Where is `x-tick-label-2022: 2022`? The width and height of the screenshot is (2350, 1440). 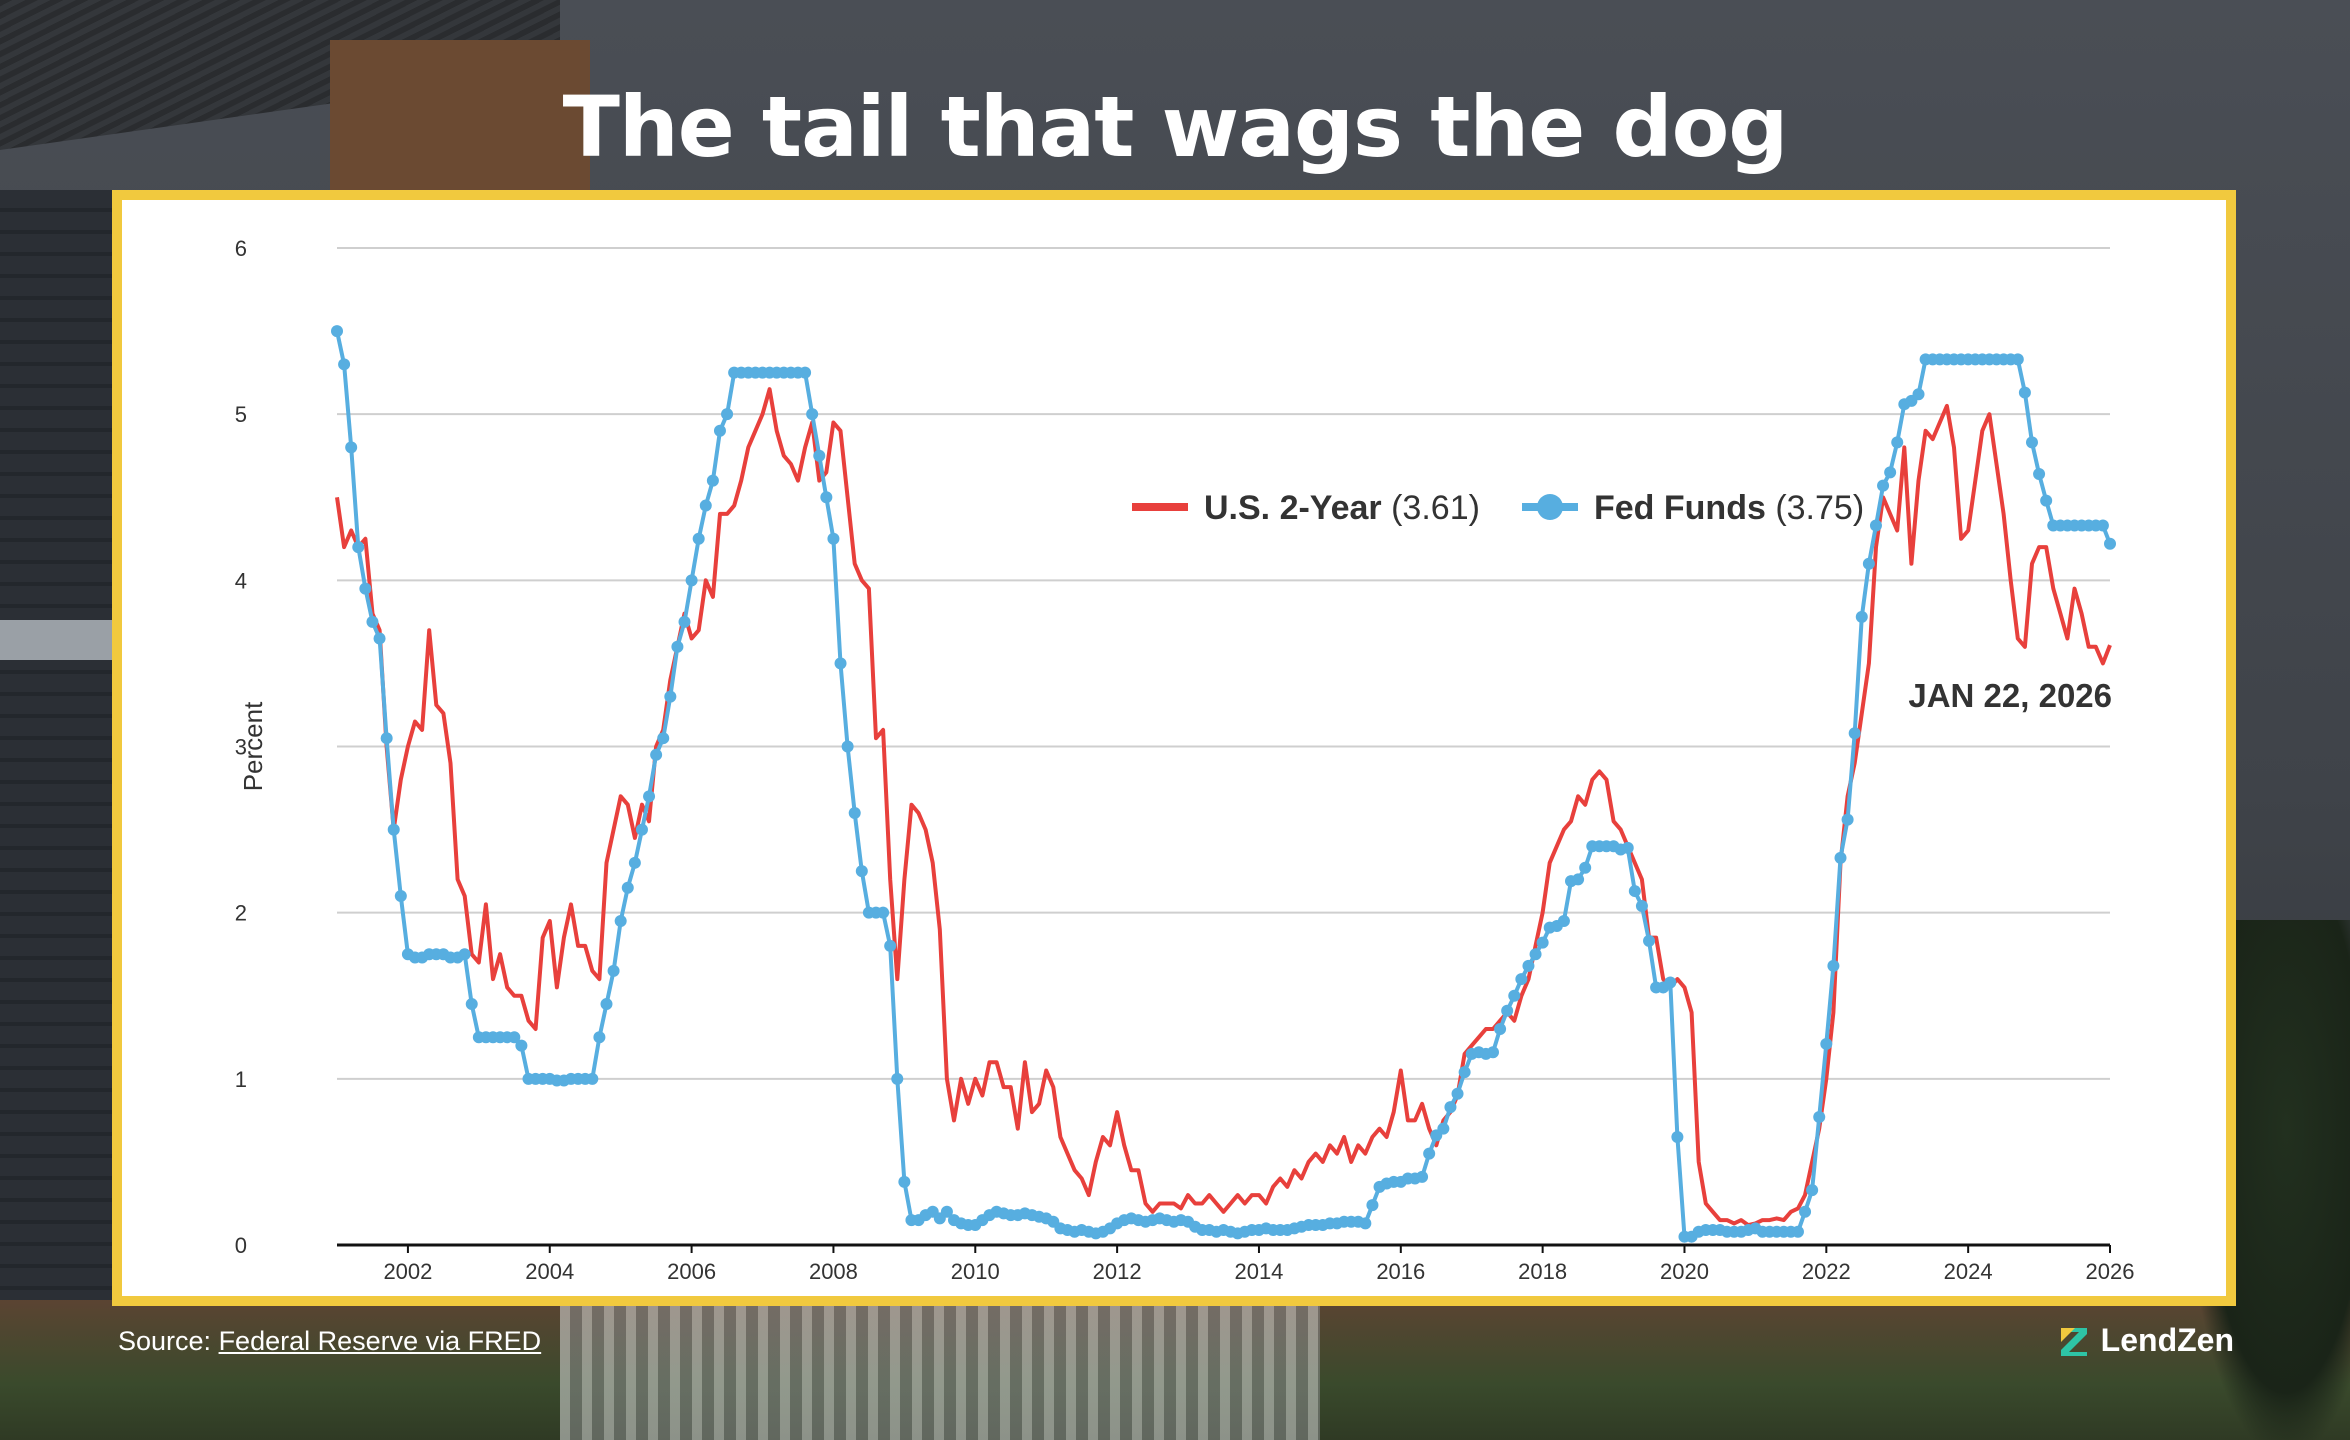
x-tick-label-2022: 2022 is located at coordinates (1826, 1271).